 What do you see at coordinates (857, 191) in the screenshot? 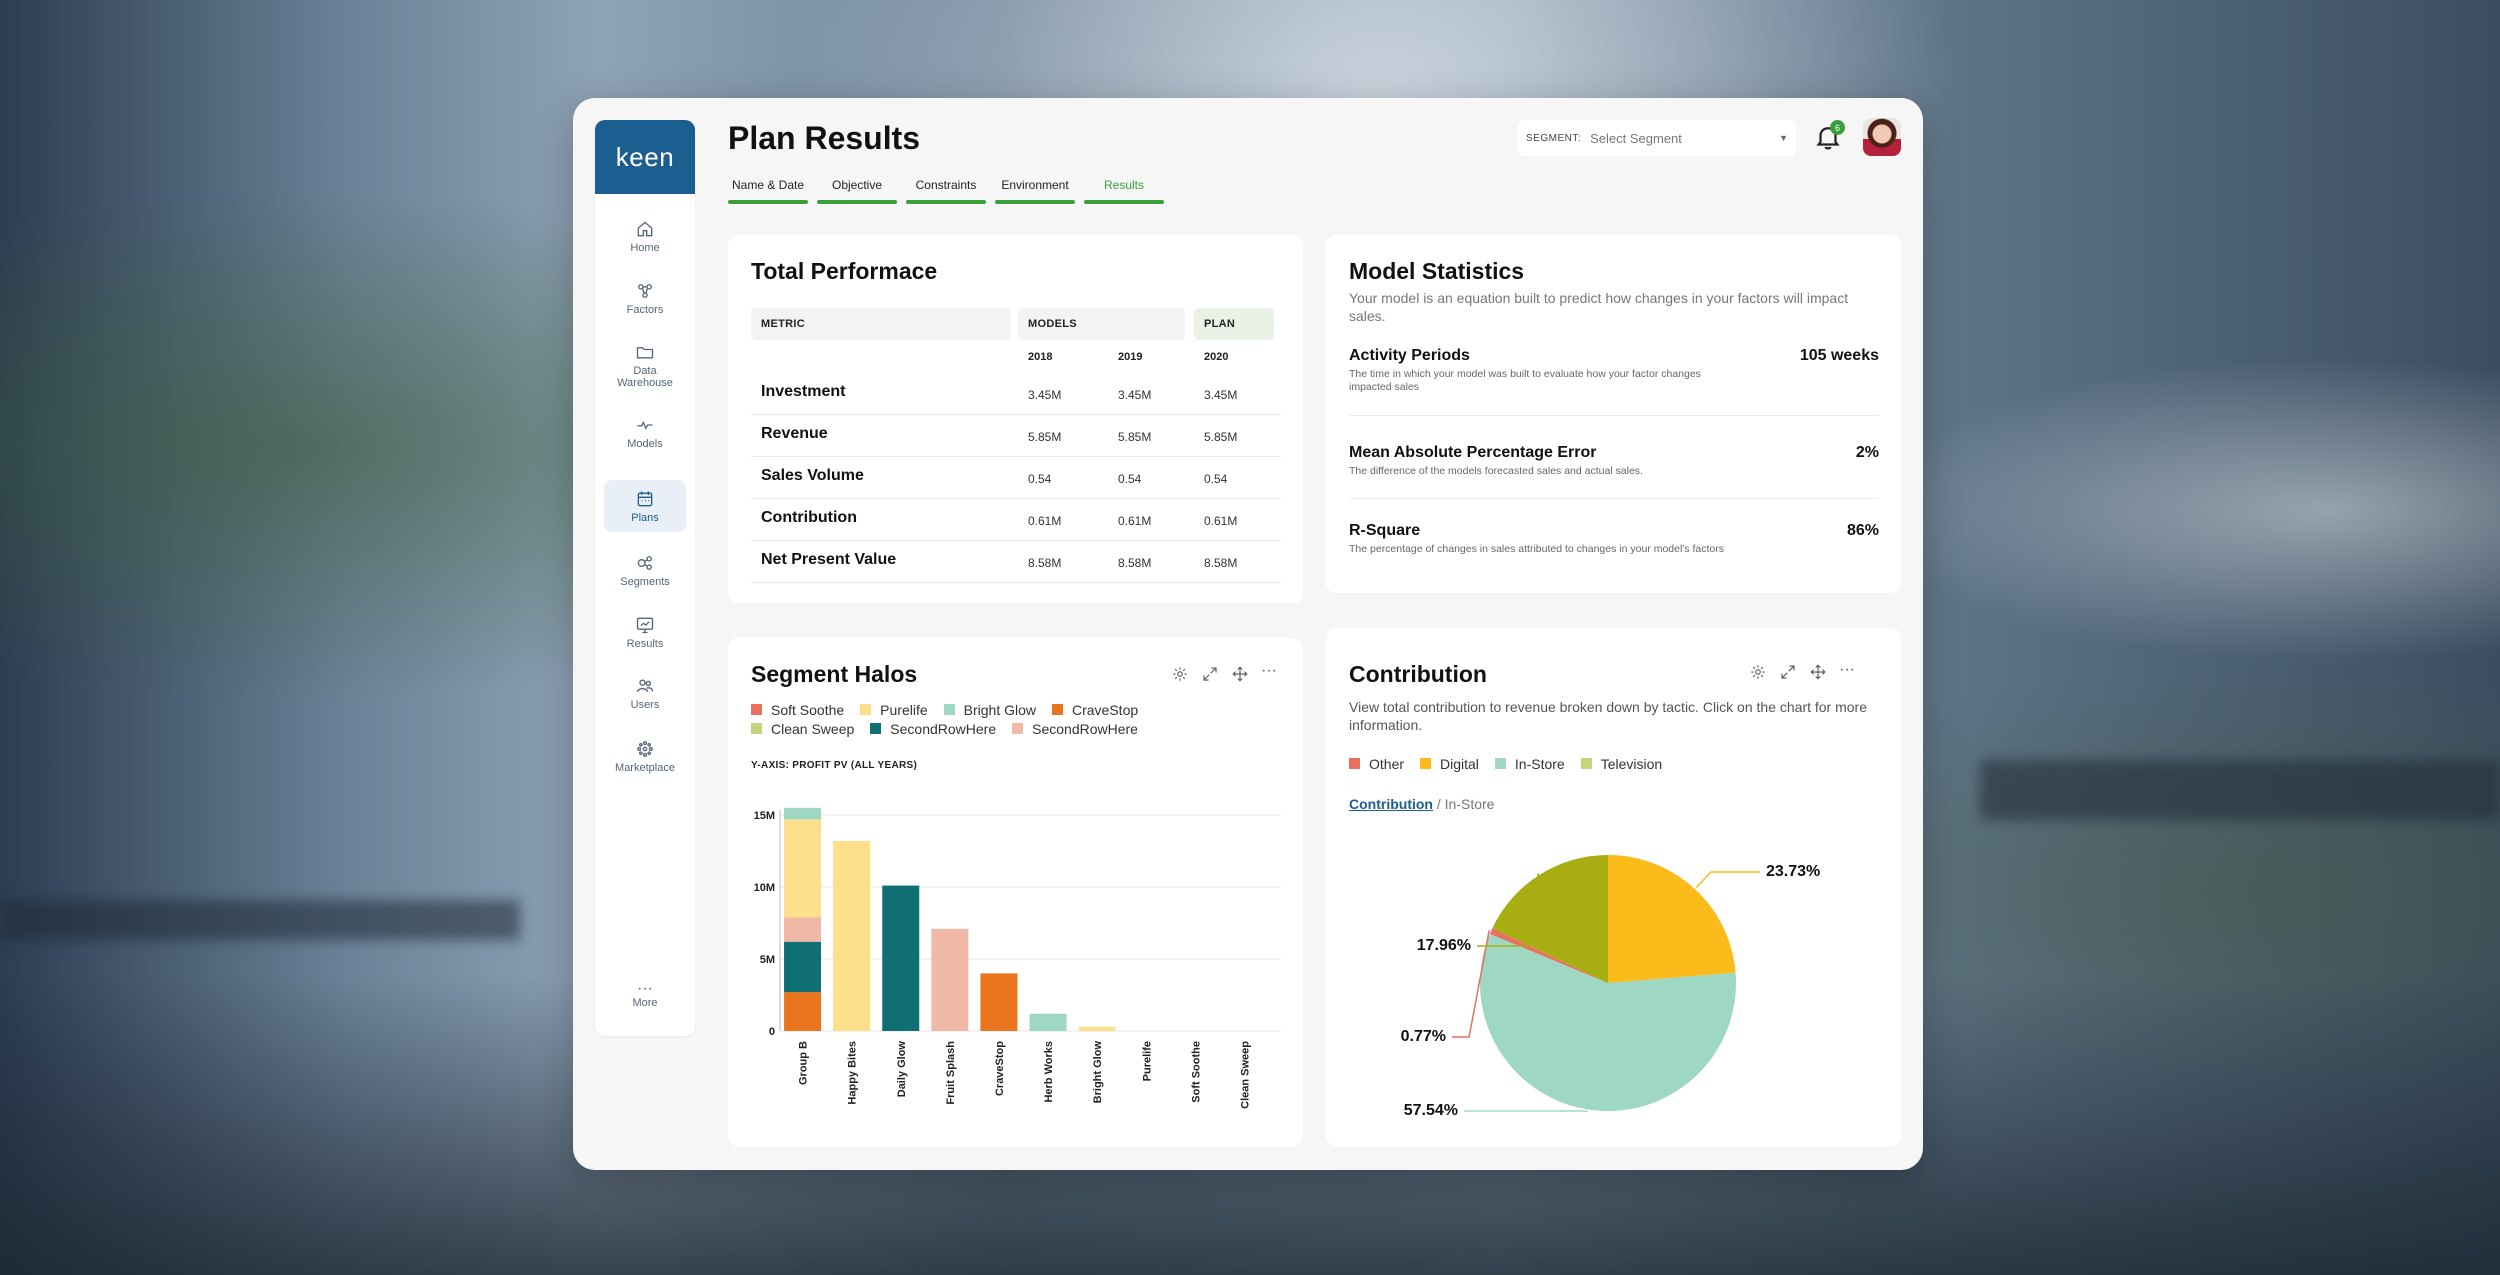
I see `tab-objective: Objective` at bounding box center [857, 191].